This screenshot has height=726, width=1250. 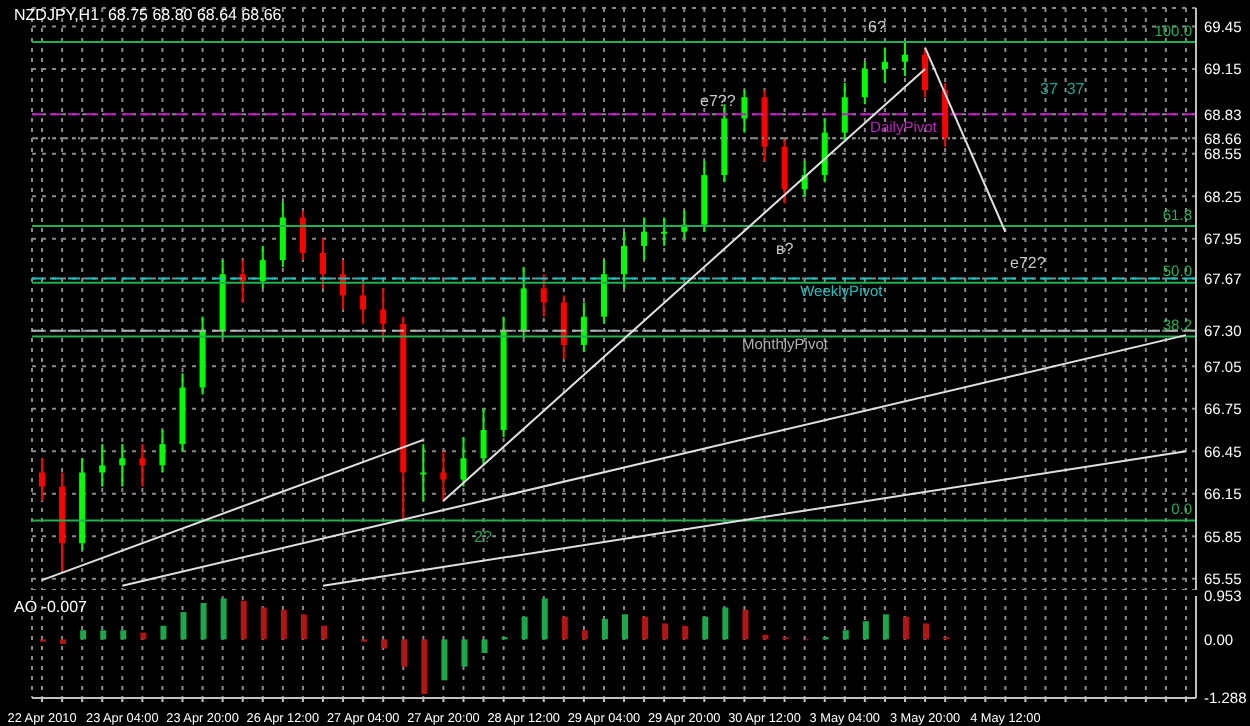 What do you see at coordinates (785, 249) in the screenshot?
I see `annotation: в?` at bounding box center [785, 249].